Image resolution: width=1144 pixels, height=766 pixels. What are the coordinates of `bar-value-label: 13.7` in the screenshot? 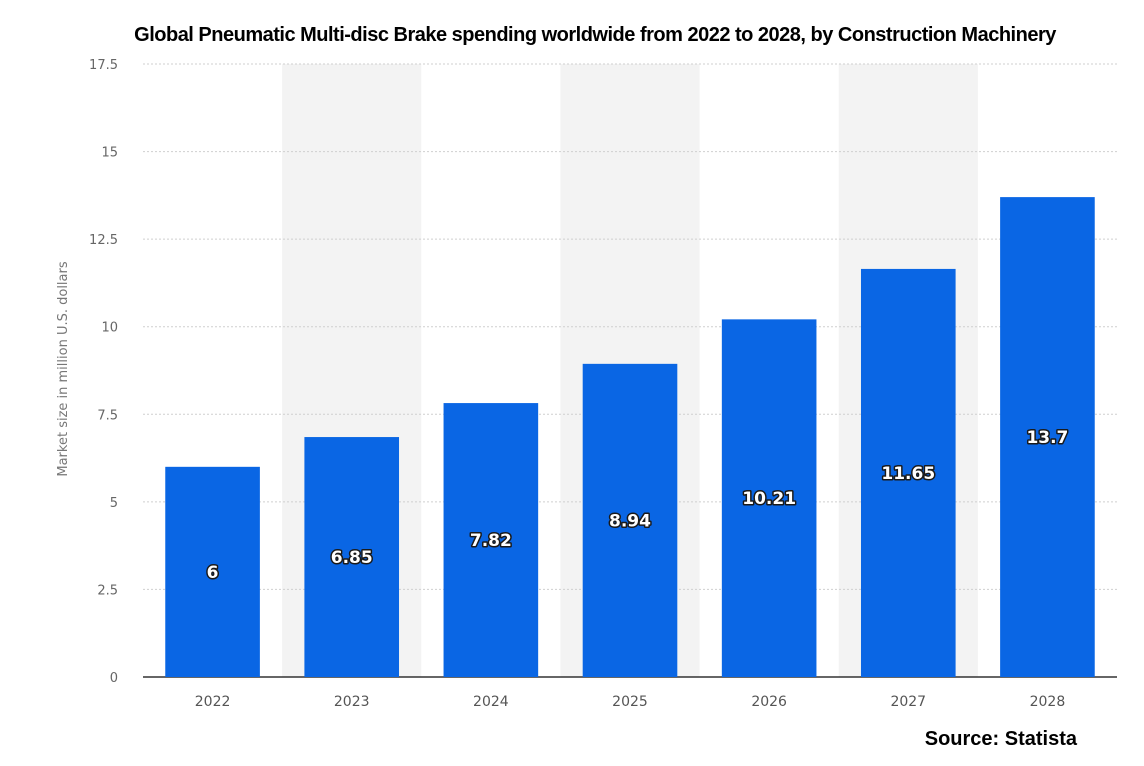 It's located at (1047, 438).